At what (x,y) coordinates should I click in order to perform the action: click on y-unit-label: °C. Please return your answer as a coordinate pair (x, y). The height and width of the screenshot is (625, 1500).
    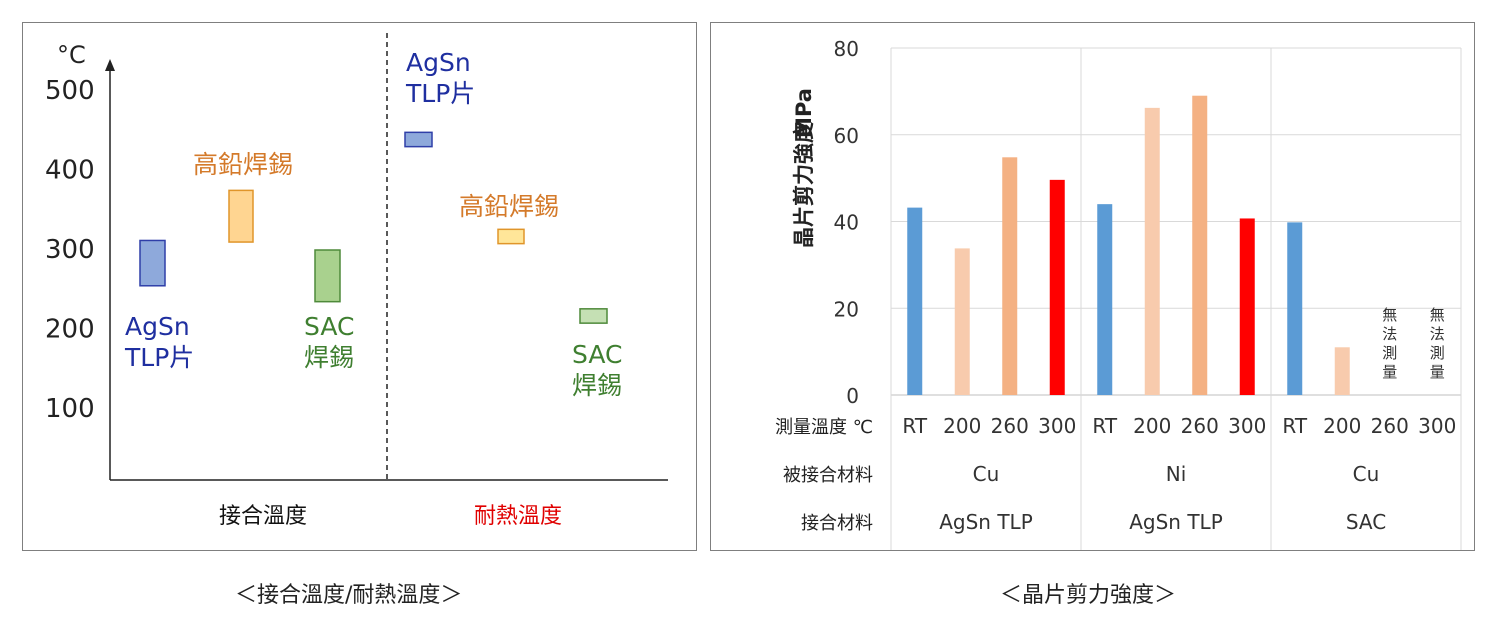
    Looking at the image, I should click on (71, 55).